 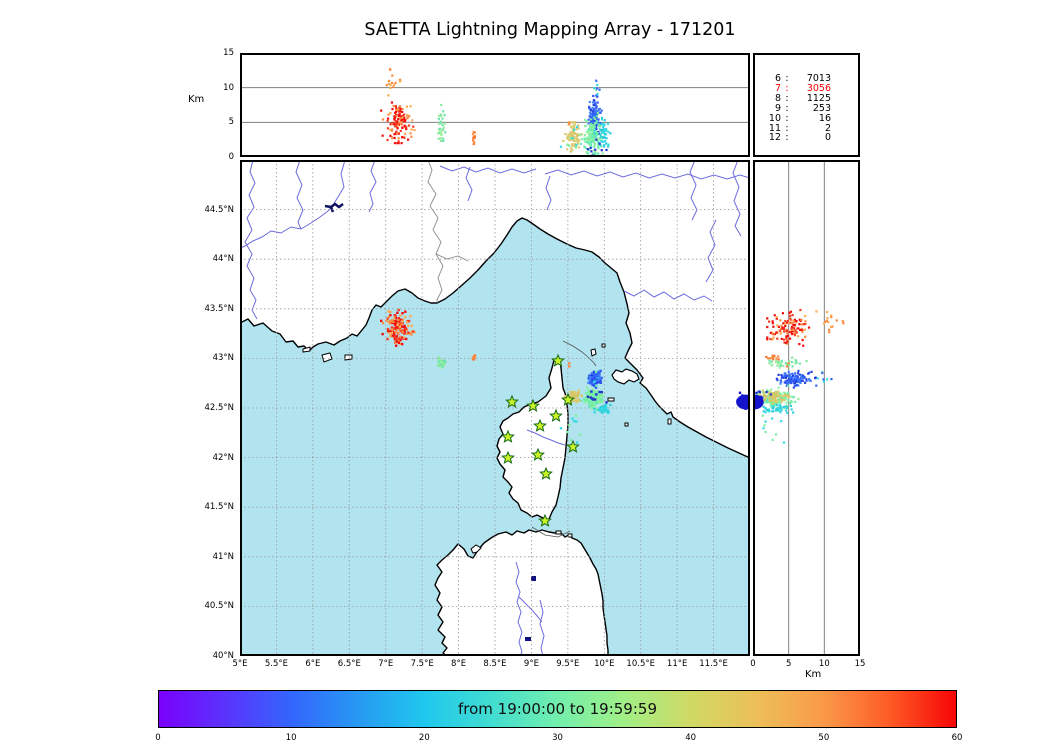 I want to click on flash-count-value: 1125, so click(x=818, y=98).